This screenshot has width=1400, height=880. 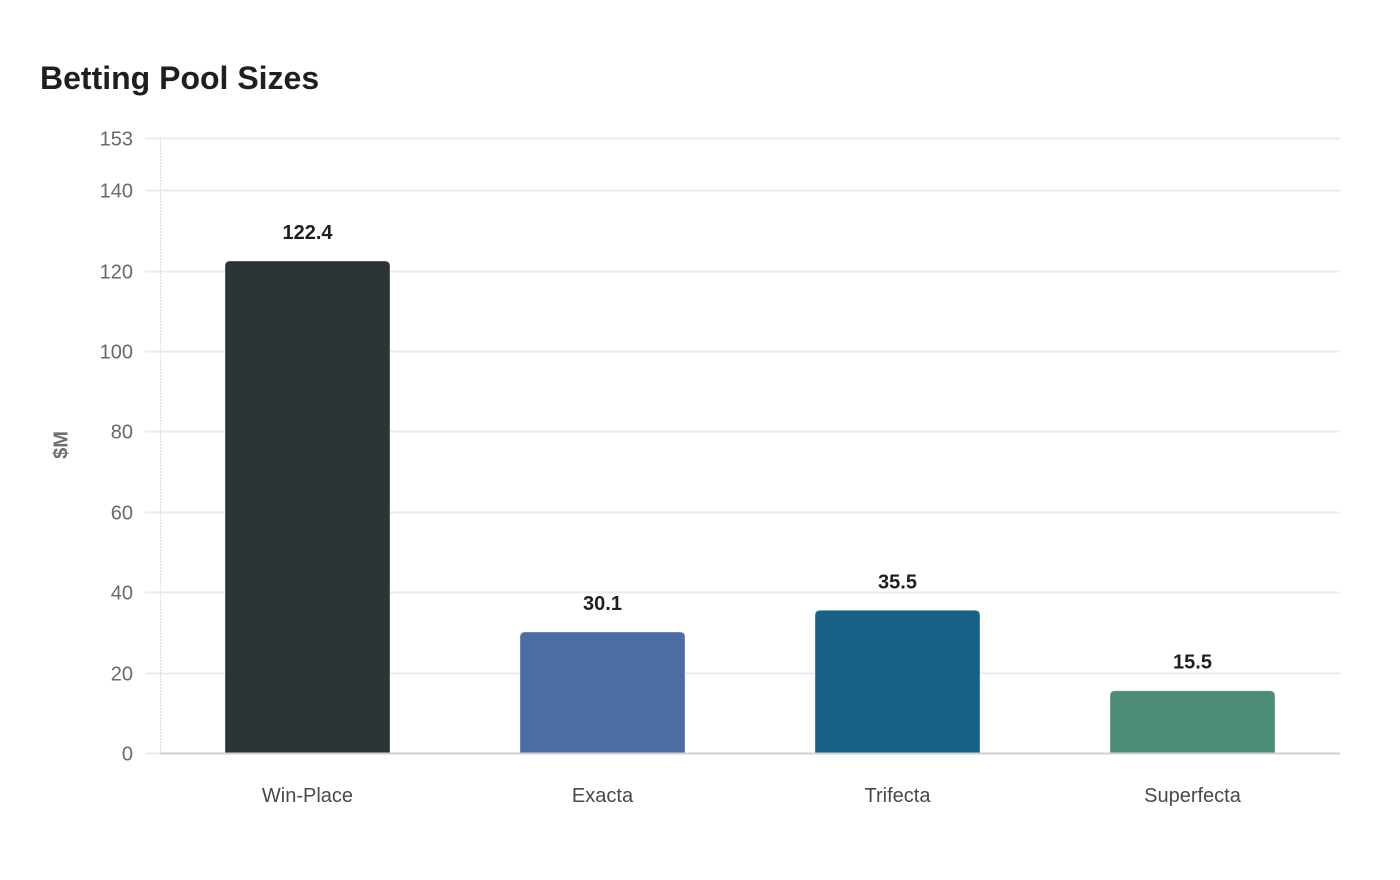 What do you see at coordinates (122, 594) in the screenshot?
I see `y-tick-label: 40` at bounding box center [122, 594].